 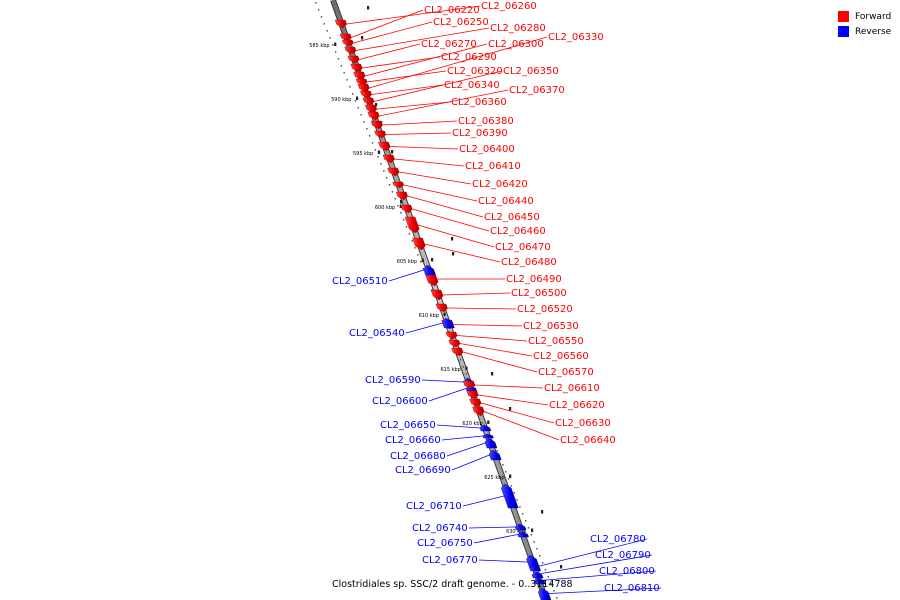 I want to click on gene-label-cl2-06460: CL2_06460, so click(x=518, y=231).